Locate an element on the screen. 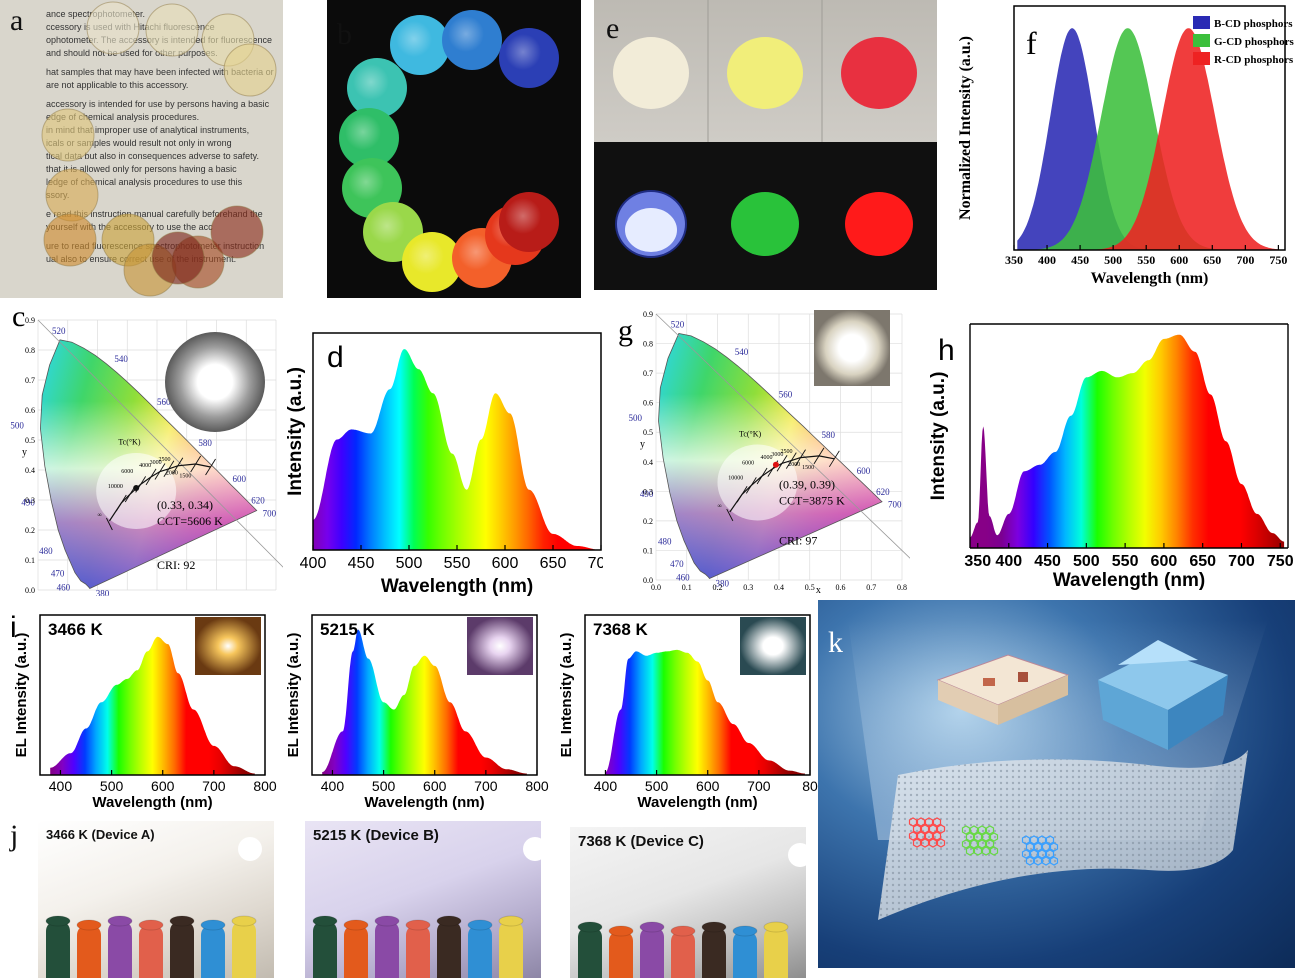  wavelength-tick: 580 is located at coordinates (205, 443).